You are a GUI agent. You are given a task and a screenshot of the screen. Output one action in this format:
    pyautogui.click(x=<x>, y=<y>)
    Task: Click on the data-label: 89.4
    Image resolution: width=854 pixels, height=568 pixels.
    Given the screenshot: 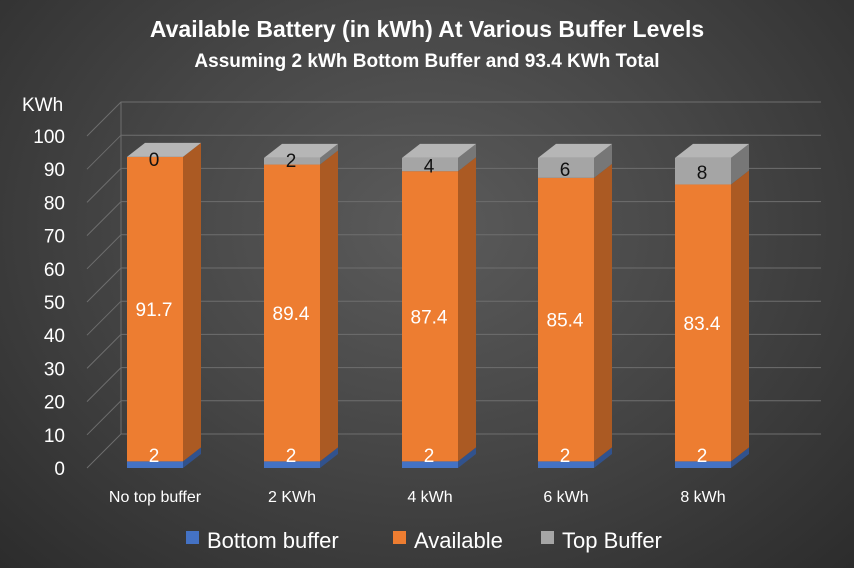 What is the action you would take?
    pyautogui.click(x=291, y=314)
    